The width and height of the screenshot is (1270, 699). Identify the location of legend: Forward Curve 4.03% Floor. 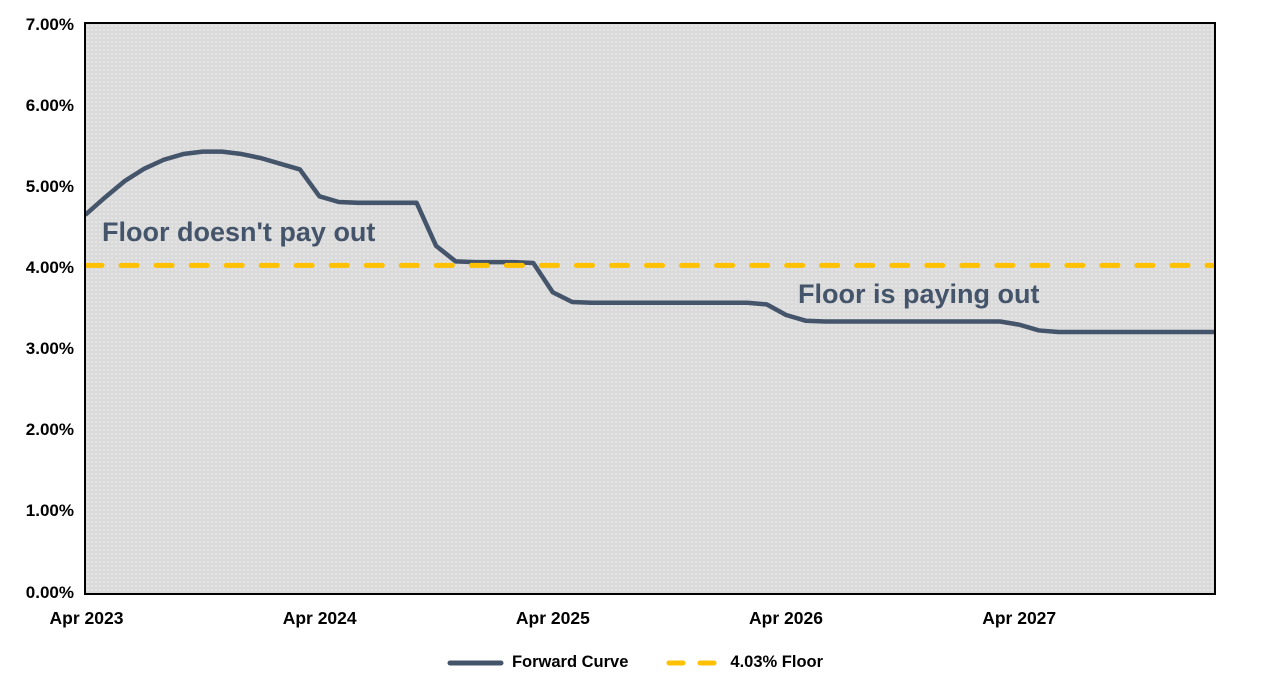
(635, 662).